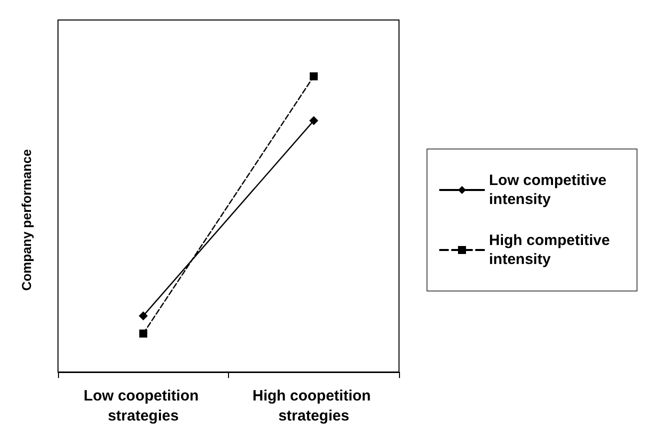 The width and height of the screenshot is (651, 440). Describe the element at coordinates (143, 406) in the screenshot. I see `x-tick-label: Low coopetition strategies` at that location.